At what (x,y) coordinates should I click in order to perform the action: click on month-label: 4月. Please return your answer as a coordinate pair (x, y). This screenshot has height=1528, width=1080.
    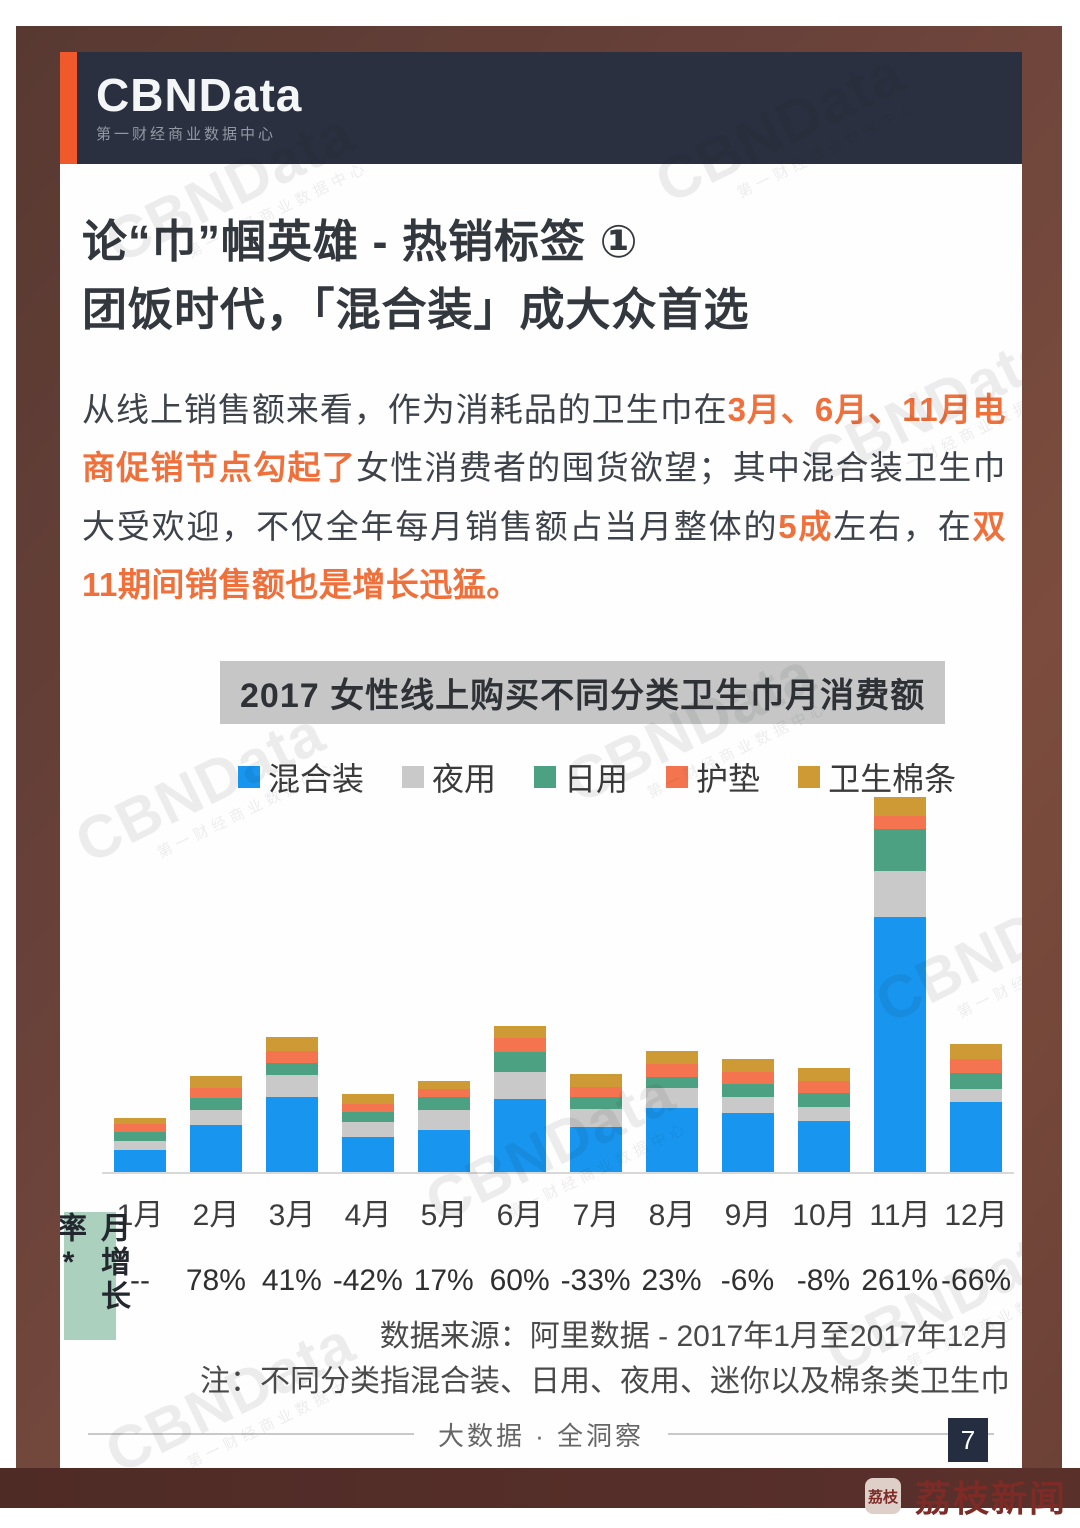
    Looking at the image, I should click on (368, 1215).